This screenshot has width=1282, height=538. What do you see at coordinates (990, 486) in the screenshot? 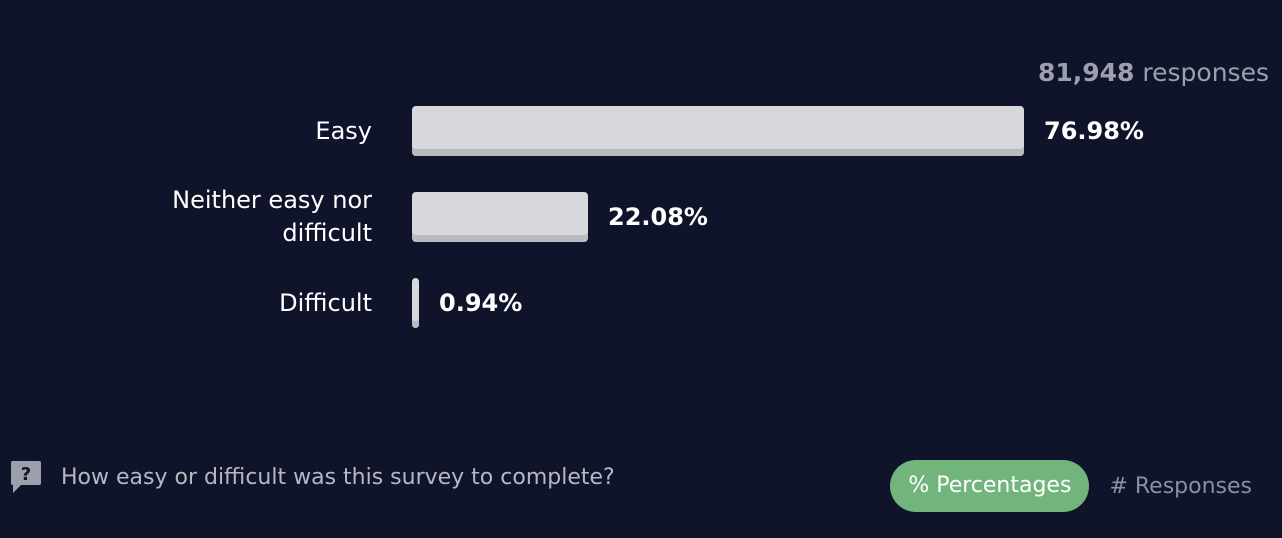
I see `percentages-toggle-button: % Percentages` at bounding box center [990, 486].